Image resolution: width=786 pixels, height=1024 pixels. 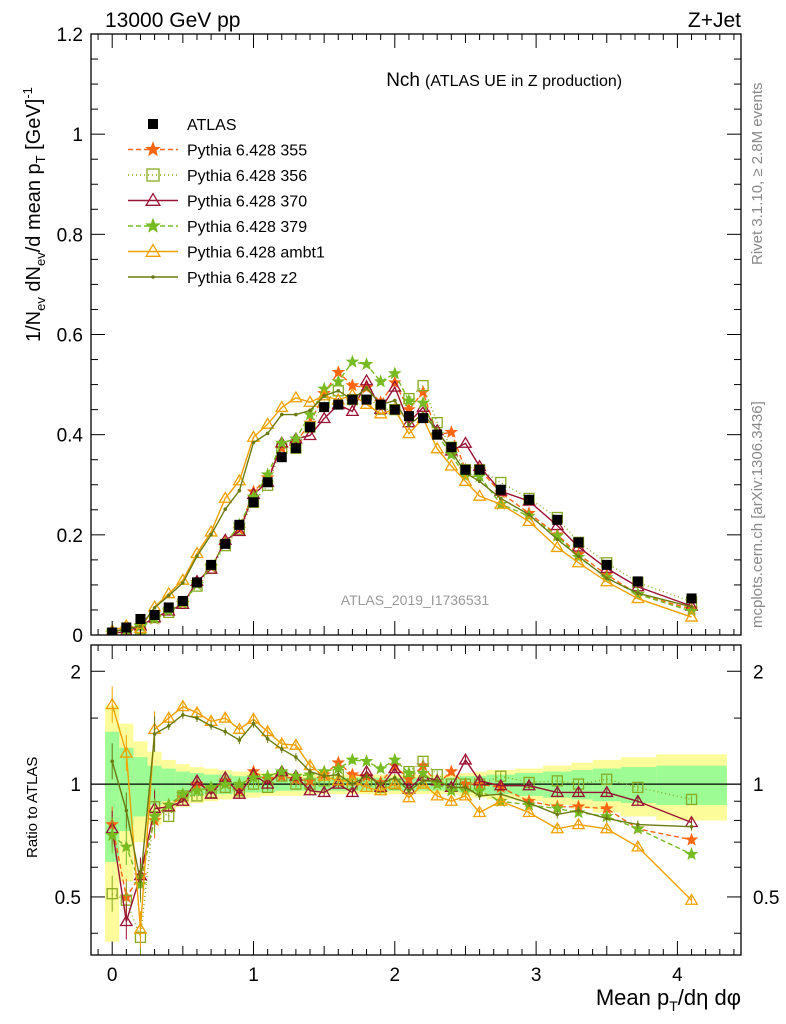 I want to click on legend-label-356: Pythia 6.428 356, so click(x=247, y=176).